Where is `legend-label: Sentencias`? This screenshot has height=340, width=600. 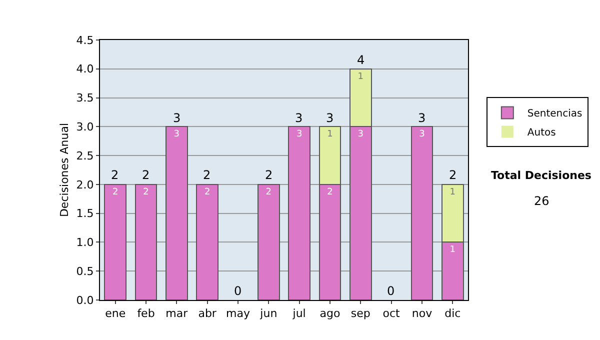 legend-label: Sentencias is located at coordinates (554, 114).